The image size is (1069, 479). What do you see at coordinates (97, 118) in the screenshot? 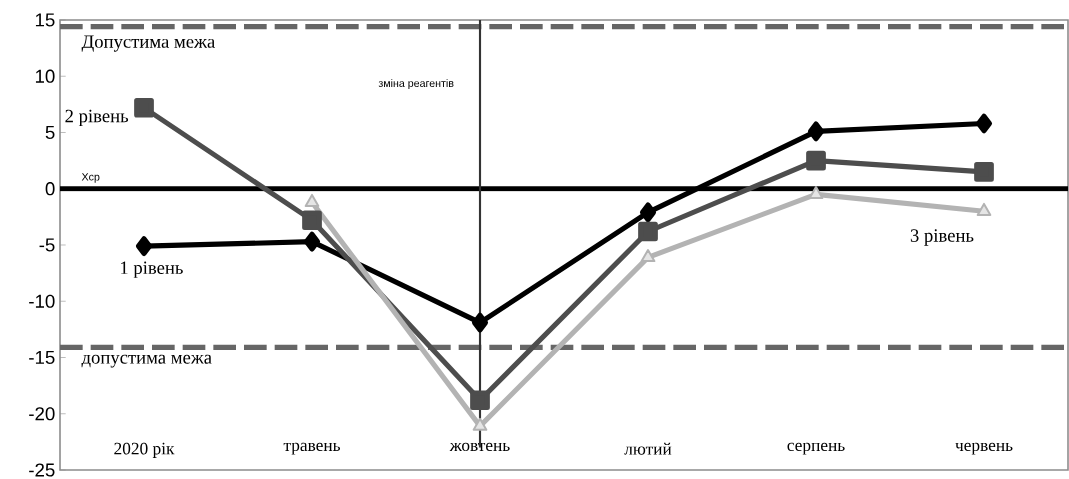
I see `series-label: 2 рівень` at bounding box center [97, 118].